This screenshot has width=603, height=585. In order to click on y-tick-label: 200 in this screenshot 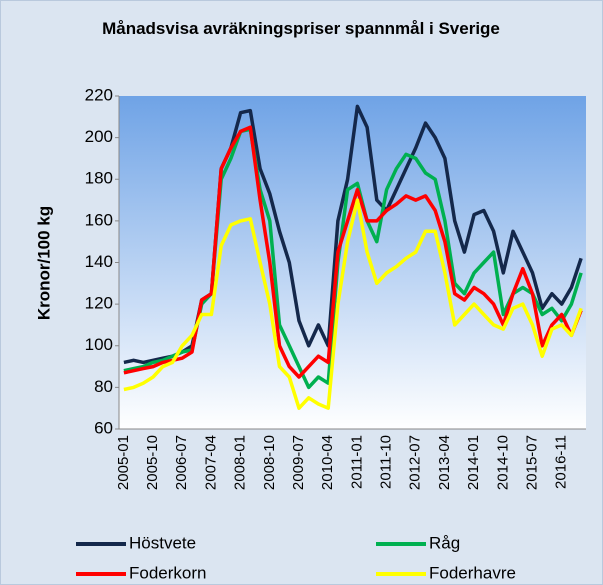, I will do `click(99, 136)`.